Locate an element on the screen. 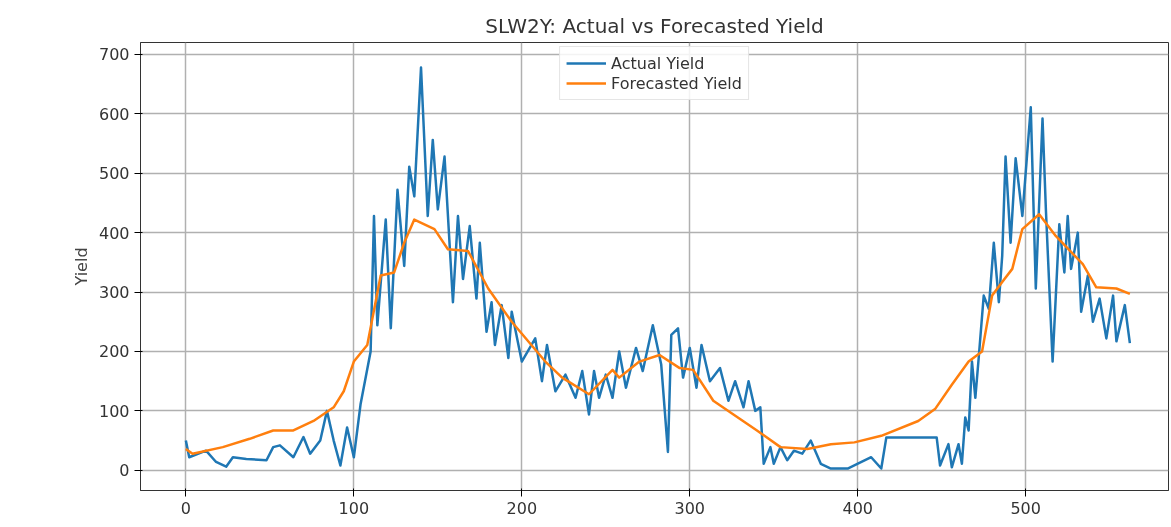  y-tick-label: 500 is located at coordinates (114, 174).